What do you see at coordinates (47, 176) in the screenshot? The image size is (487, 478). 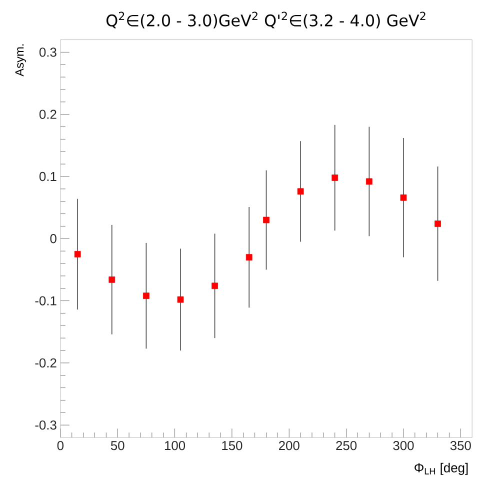 I see `y-tick-label: 0.1` at bounding box center [47, 176].